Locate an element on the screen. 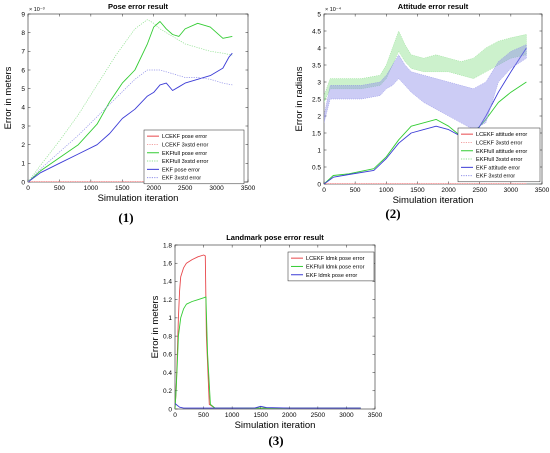 This screenshot has width=550, height=453. y-tick-label: 7 is located at coordinates (23, 52).